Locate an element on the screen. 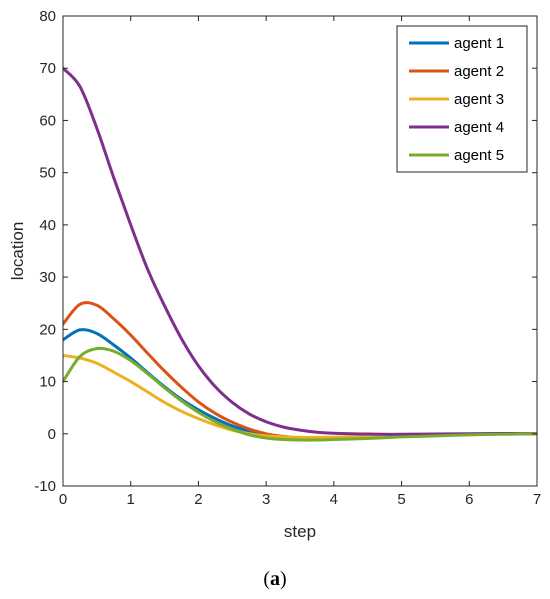 Image resolution: width=550 pixels, height=599 pixels. y-tick-label: 0 is located at coordinates (52, 434).